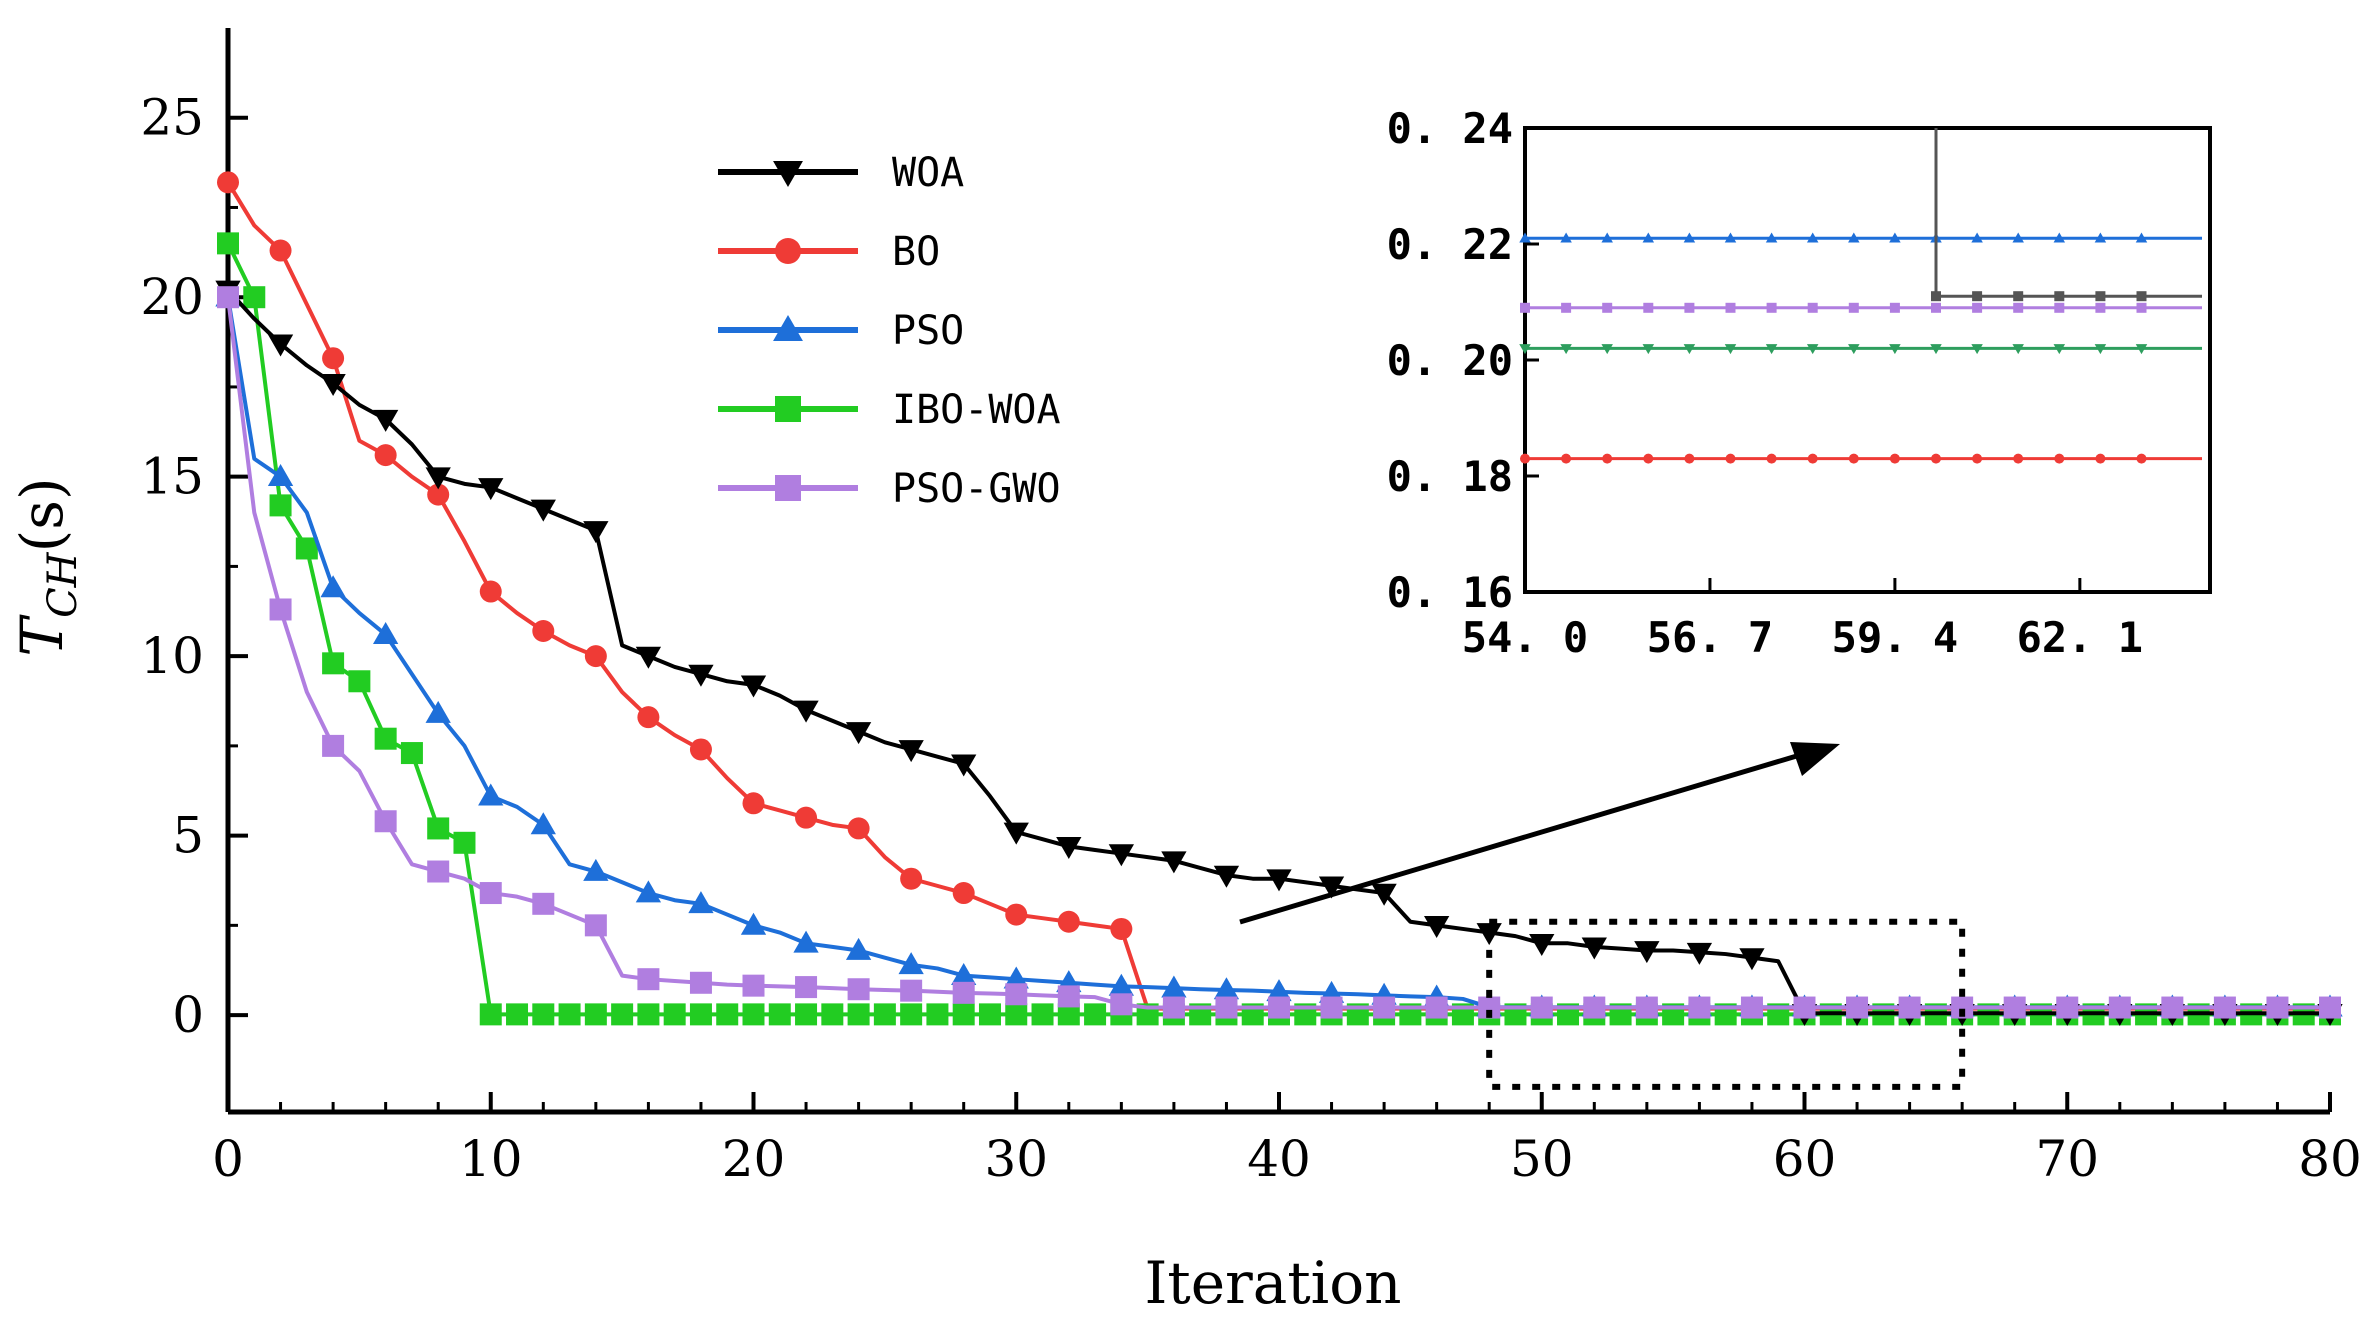 This screenshot has height=1325, width=2377. What do you see at coordinates (1861, 458) in the screenshot?
I see `inset-line-bo` at bounding box center [1861, 458].